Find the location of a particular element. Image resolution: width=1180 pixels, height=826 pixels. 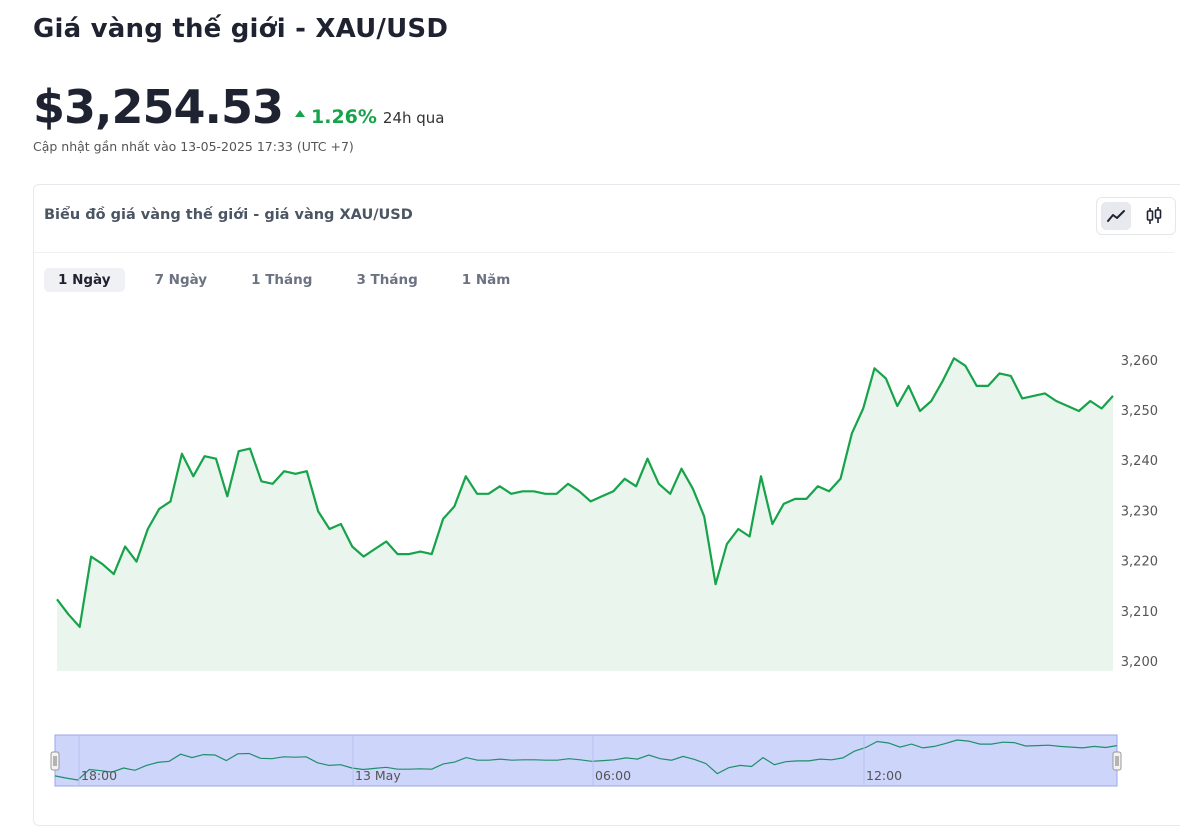

line-chart-icon is located at coordinates (1116, 216).